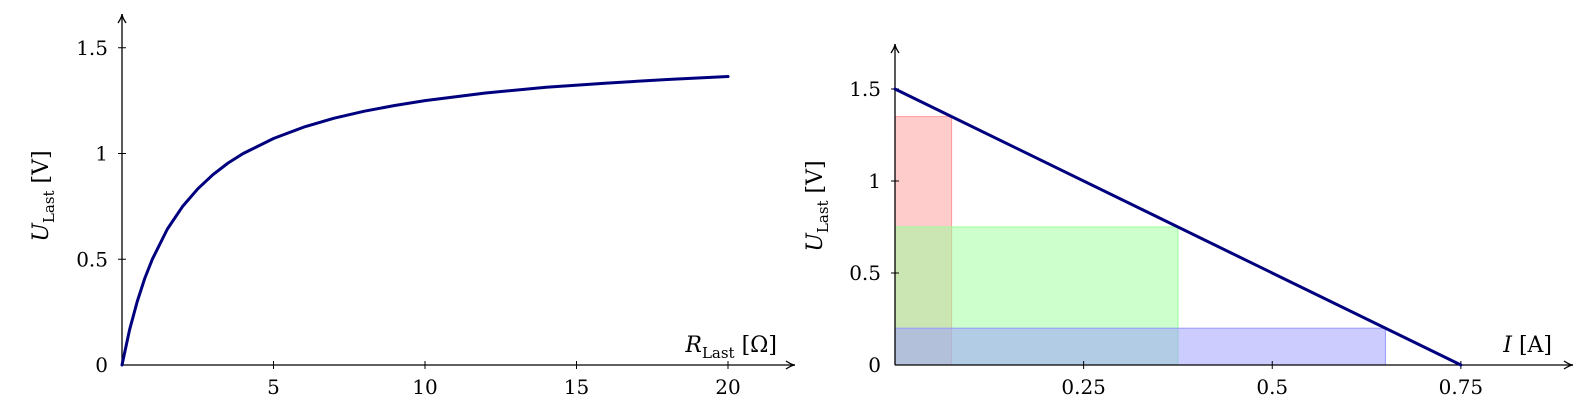 Image resolution: width=1578 pixels, height=410 pixels. I want to click on chart2-y-axis-label: ULast [V], so click(817, 205).